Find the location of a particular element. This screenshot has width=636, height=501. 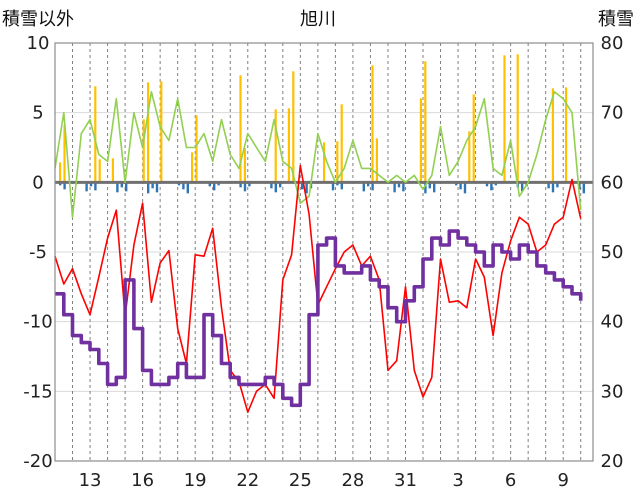

x-axis-ticks: 13 16 19 22 25 28 31 3 6 9 is located at coordinates (324, 480).